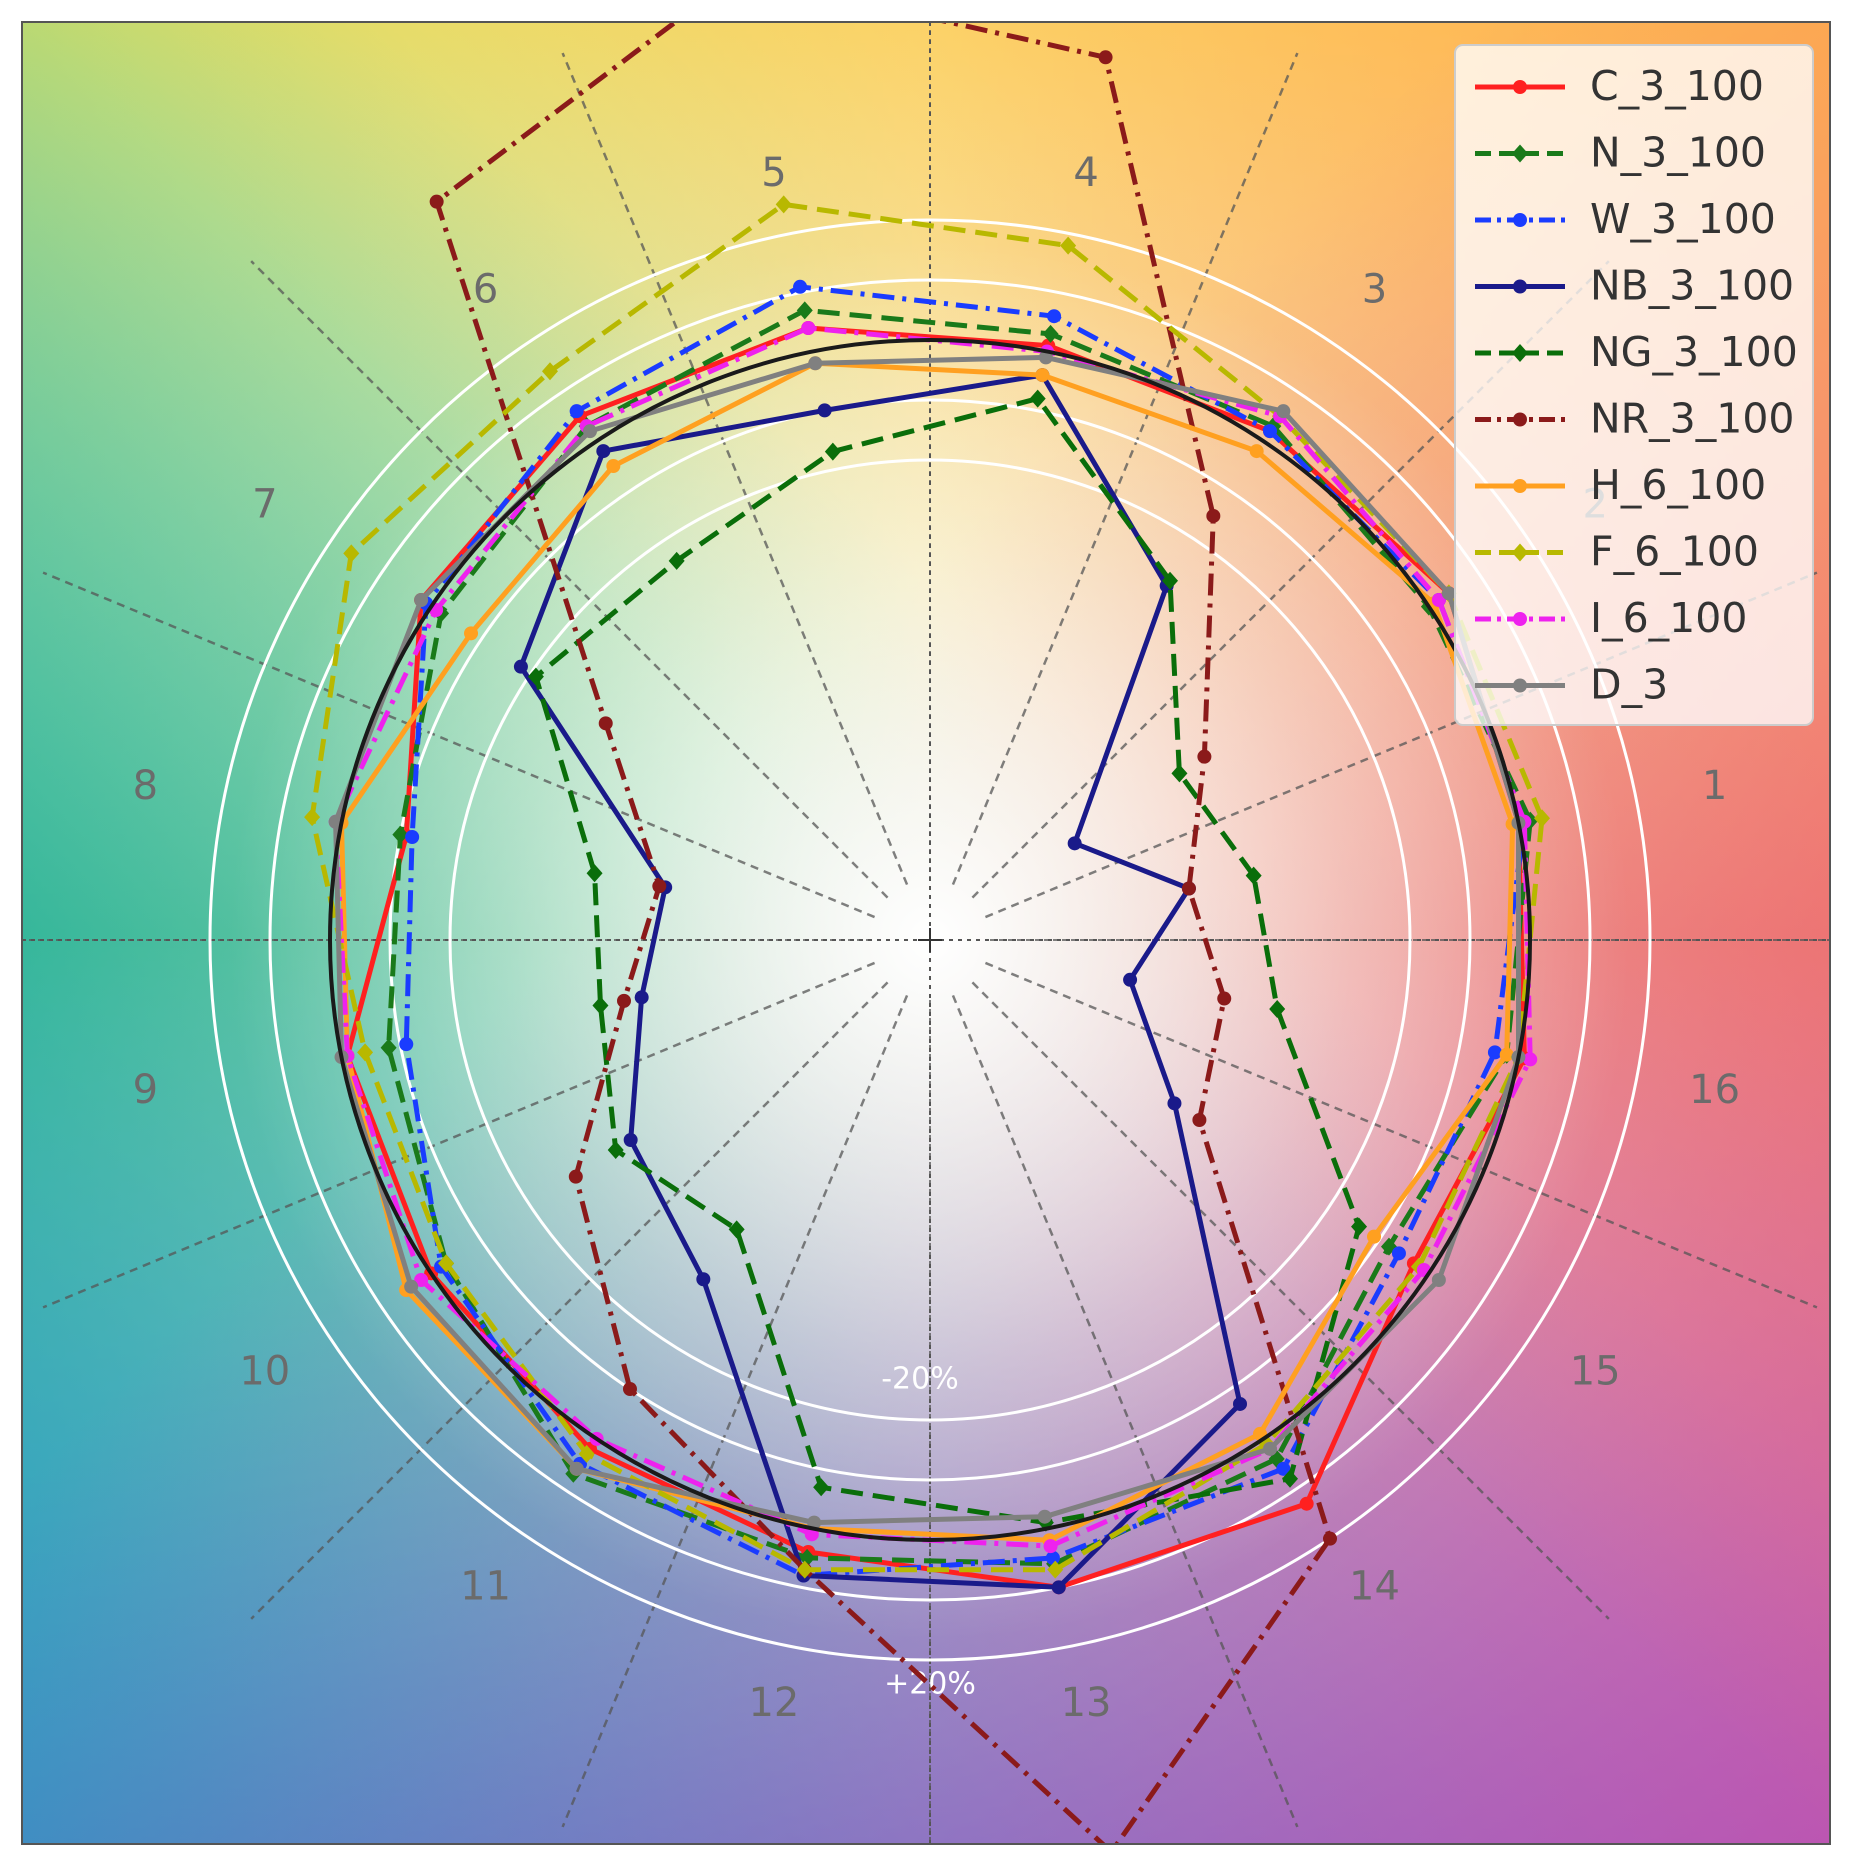 The width and height of the screenshot is (1851, 1866). What do you see at coordinates (1611, 618) in the screenshot?
I see `legend-entry: I_6_100` at bounding box center [1611, 618].